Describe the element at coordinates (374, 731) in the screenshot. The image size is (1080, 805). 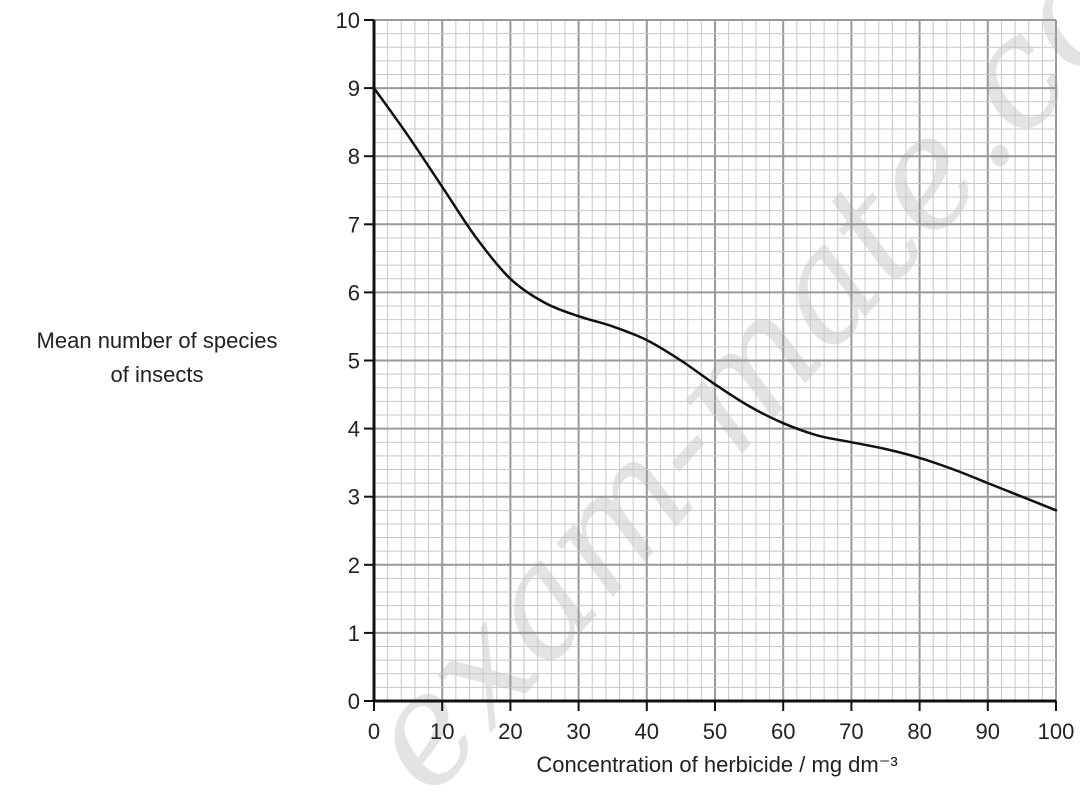
I see `x-tick-label: 0` at that location.